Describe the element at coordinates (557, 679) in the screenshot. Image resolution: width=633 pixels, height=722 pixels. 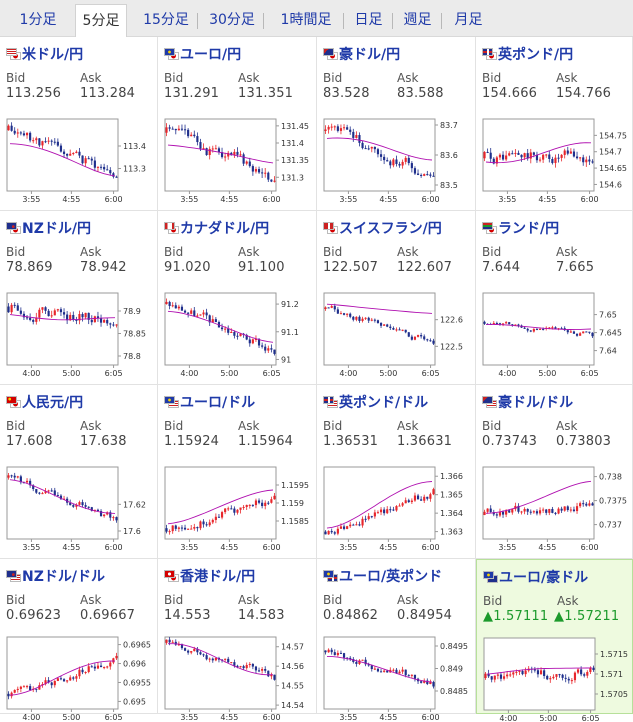
I see `price-chart: 1.5715 1.571 1.5705 4:00 5:00 6:05` at that location.